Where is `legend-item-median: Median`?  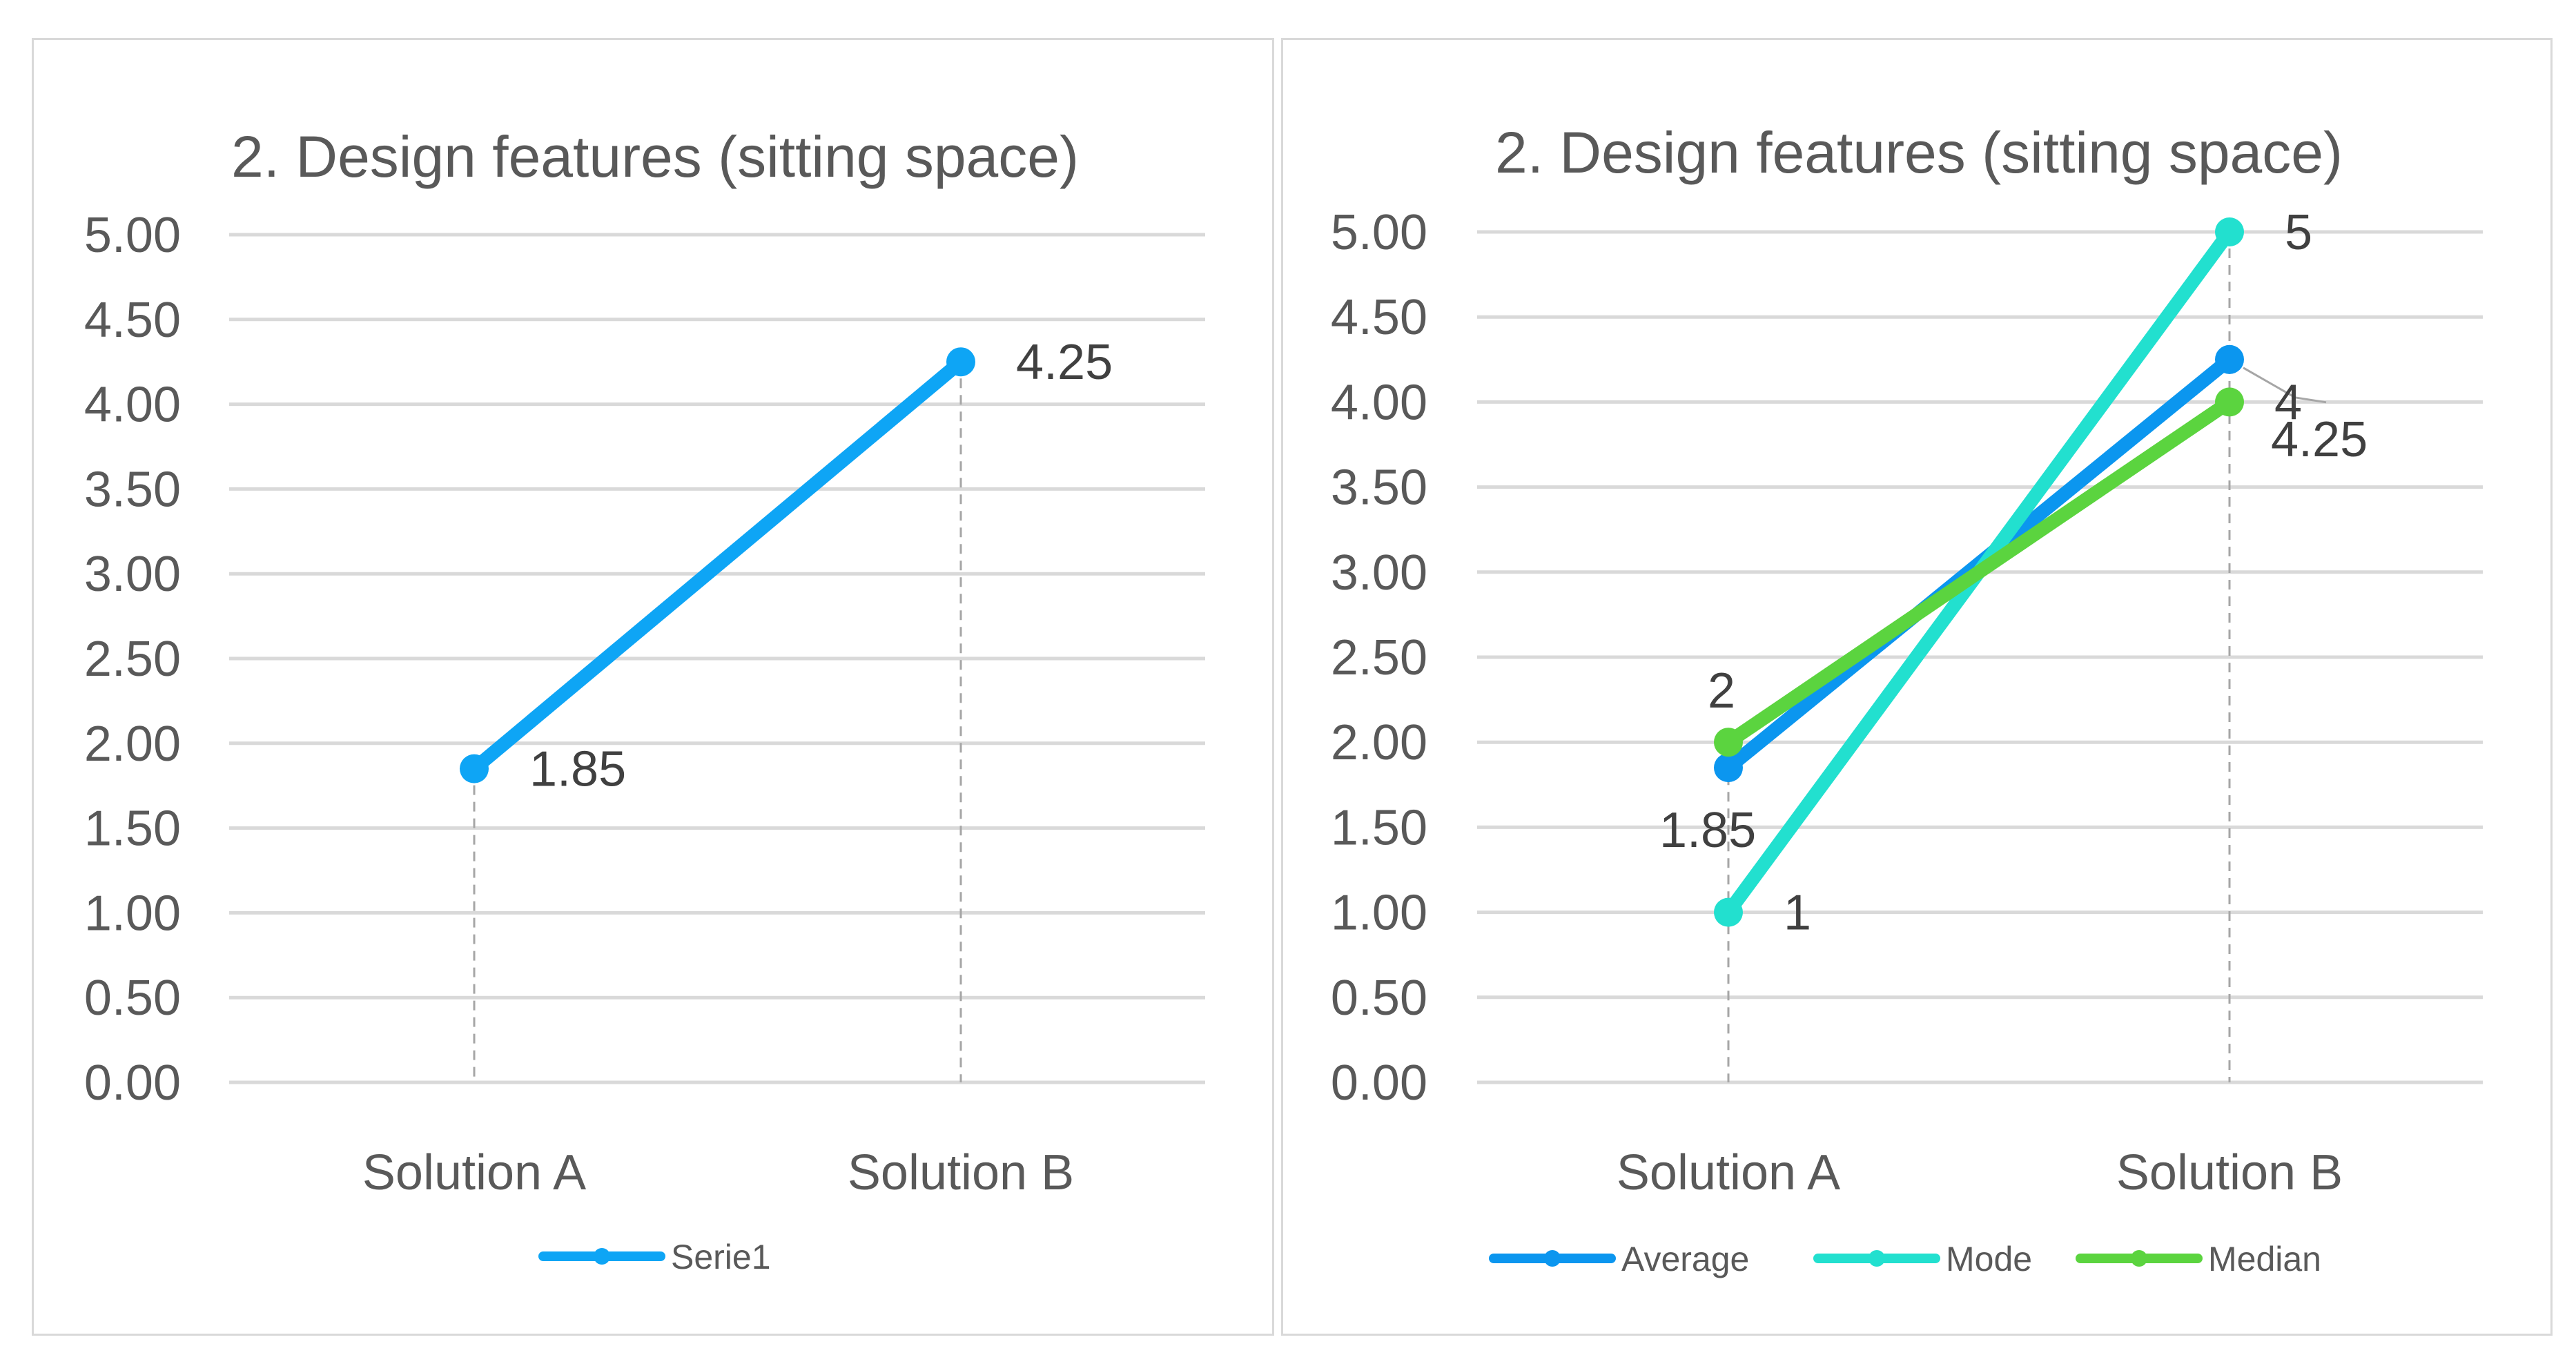 legend-item-median: Median is located at coordinates (2198, 1259).